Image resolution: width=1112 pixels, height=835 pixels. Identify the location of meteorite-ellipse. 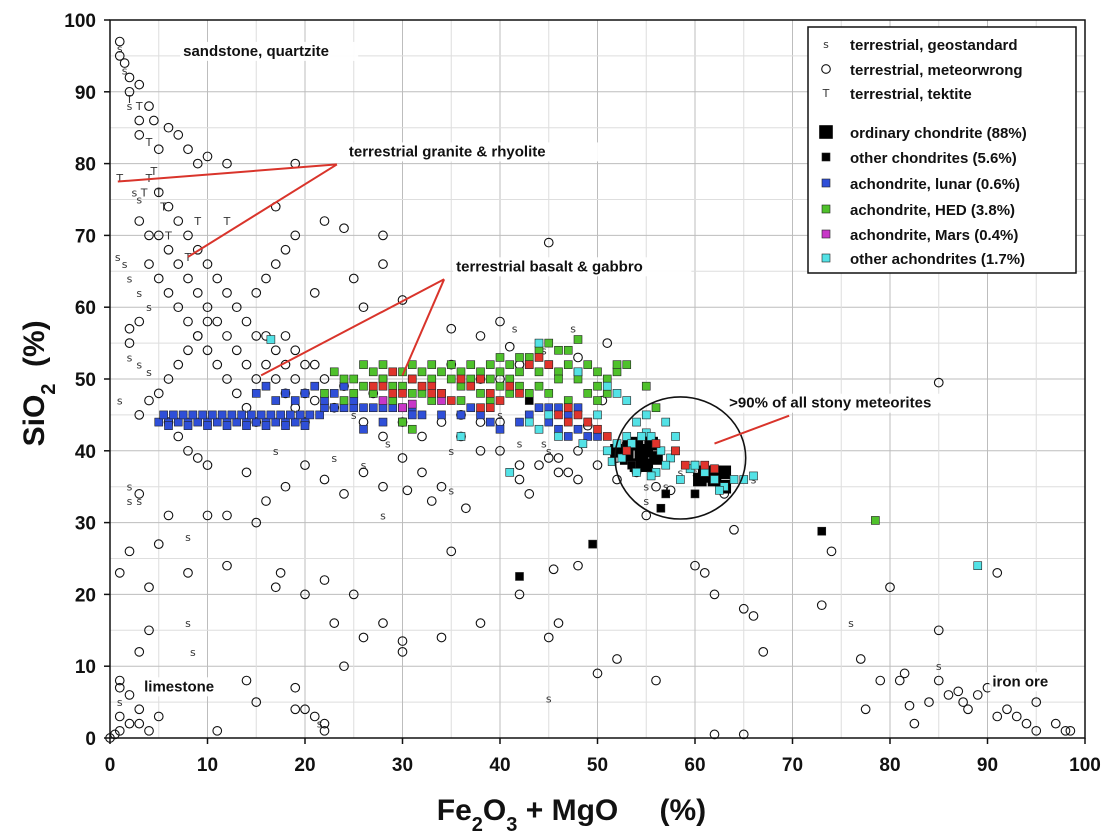
(680, 458).